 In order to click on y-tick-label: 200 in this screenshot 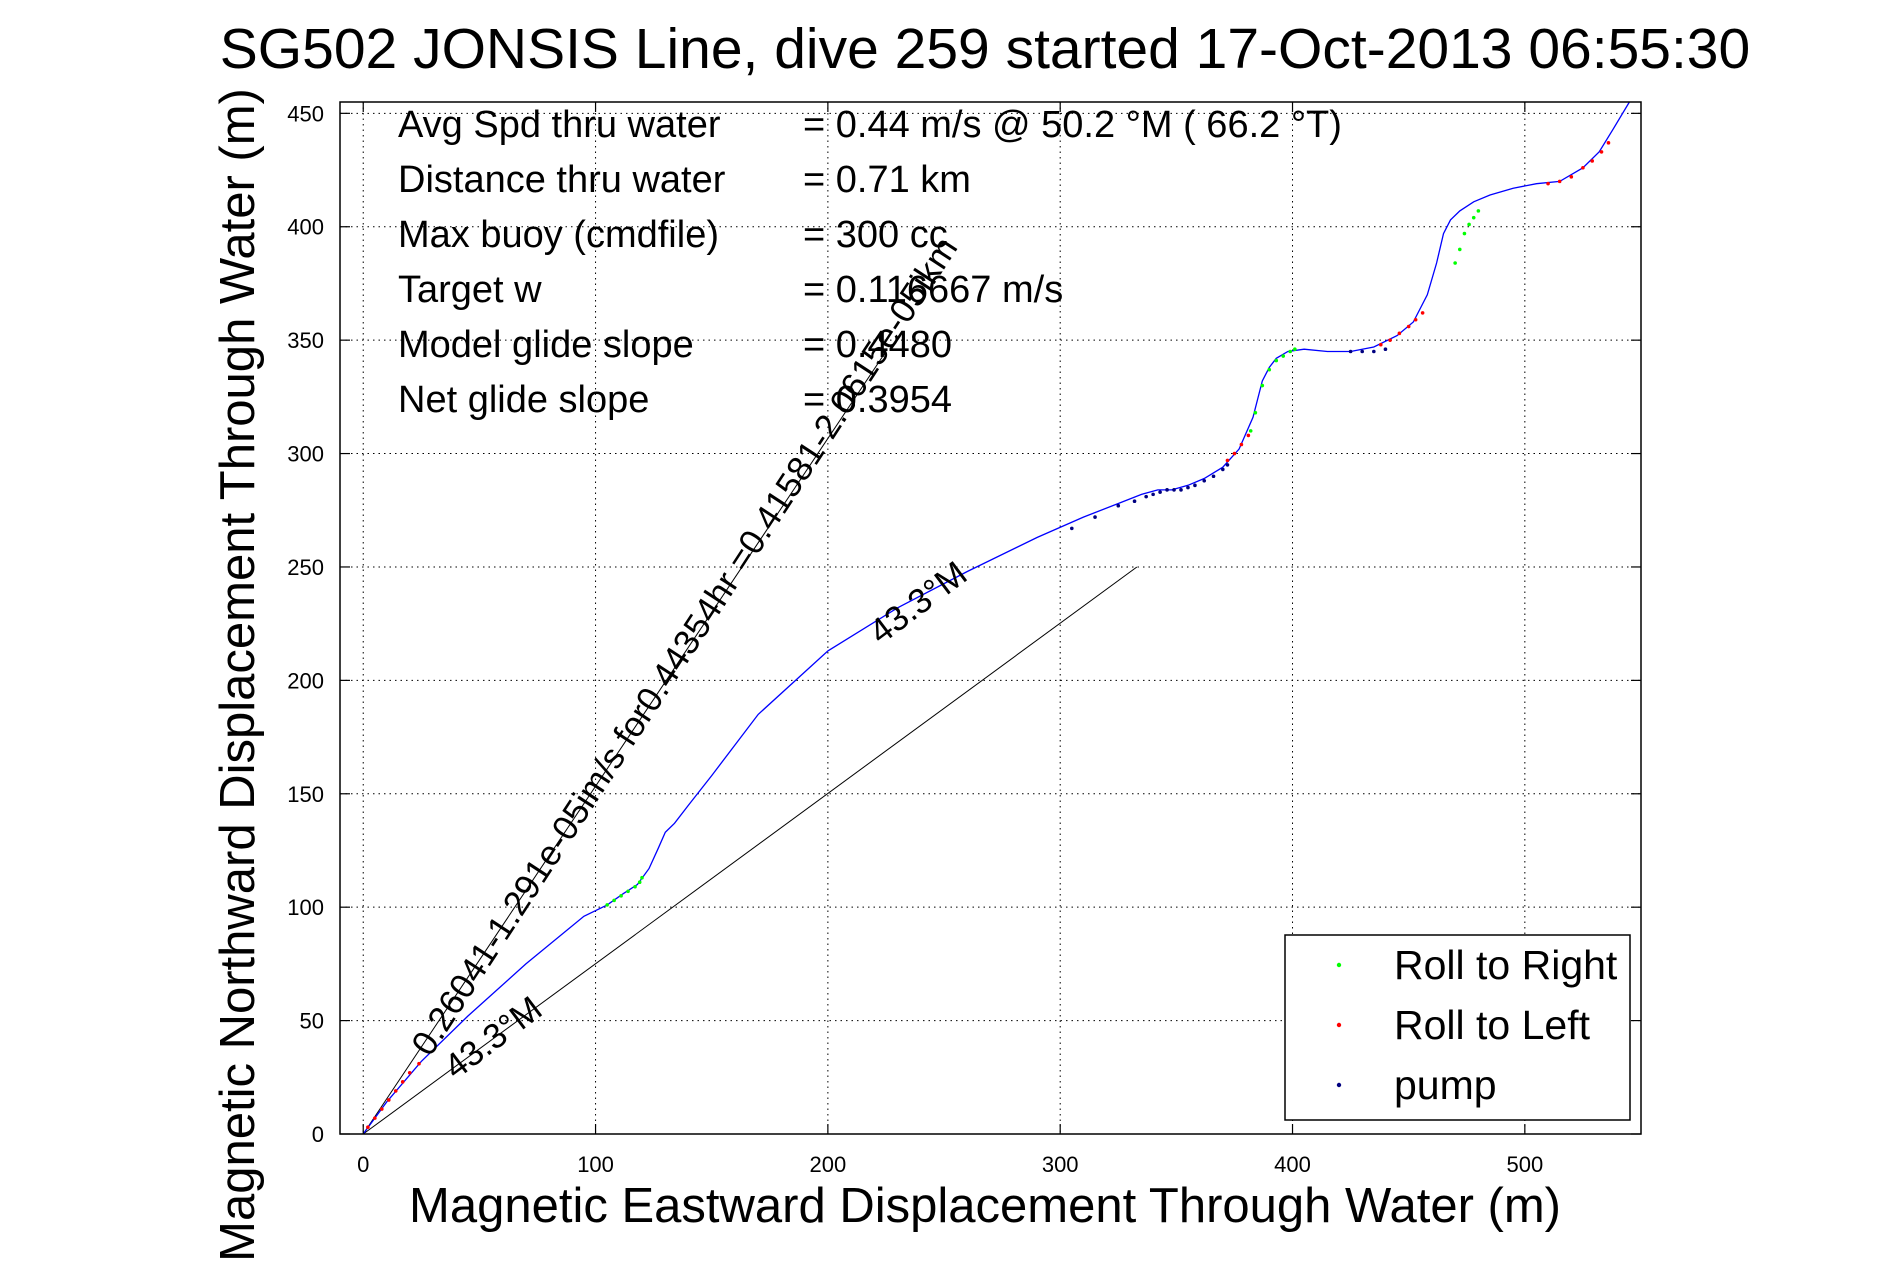, I will do `click(305, 680)`.